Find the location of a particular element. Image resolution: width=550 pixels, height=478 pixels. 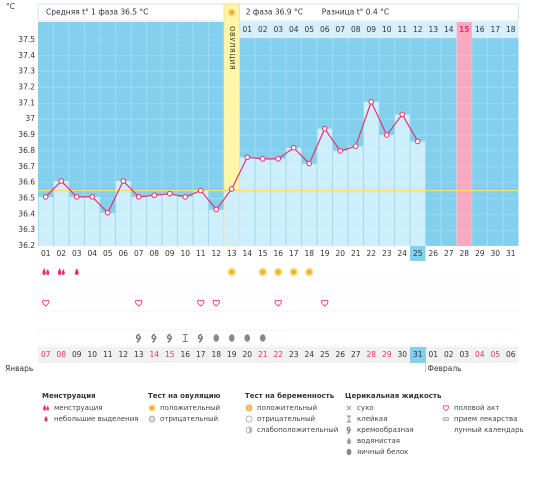

y-tick-label: 36.7 is located at coordinates (26, 166).